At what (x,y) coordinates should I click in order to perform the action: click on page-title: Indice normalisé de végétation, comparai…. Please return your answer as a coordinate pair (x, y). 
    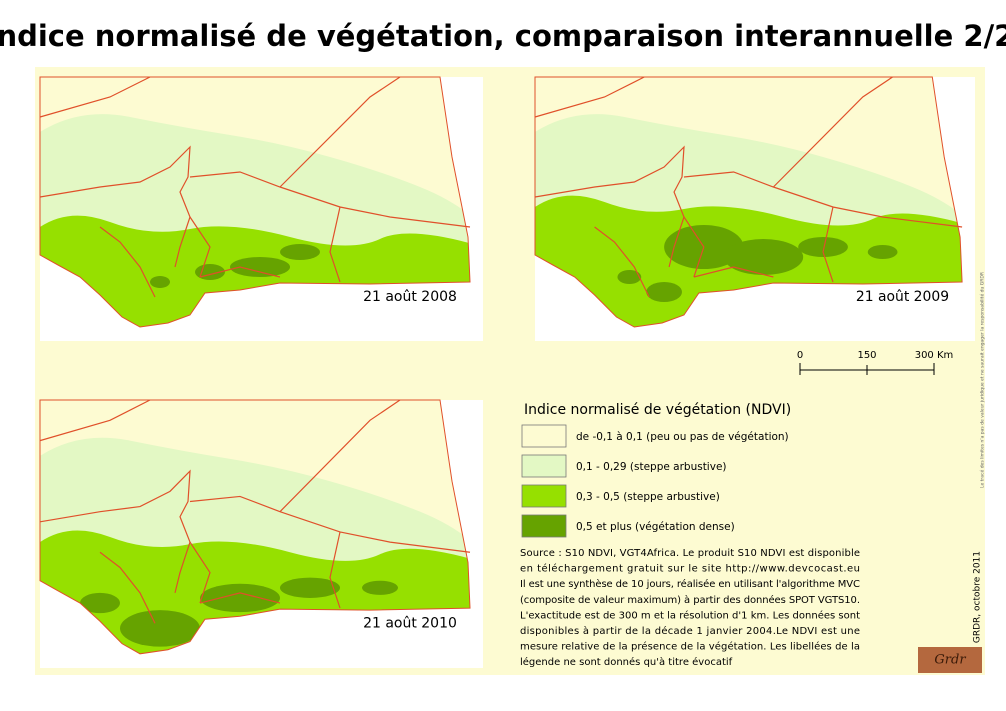
    Looking at the image, I should click on (503, 36).